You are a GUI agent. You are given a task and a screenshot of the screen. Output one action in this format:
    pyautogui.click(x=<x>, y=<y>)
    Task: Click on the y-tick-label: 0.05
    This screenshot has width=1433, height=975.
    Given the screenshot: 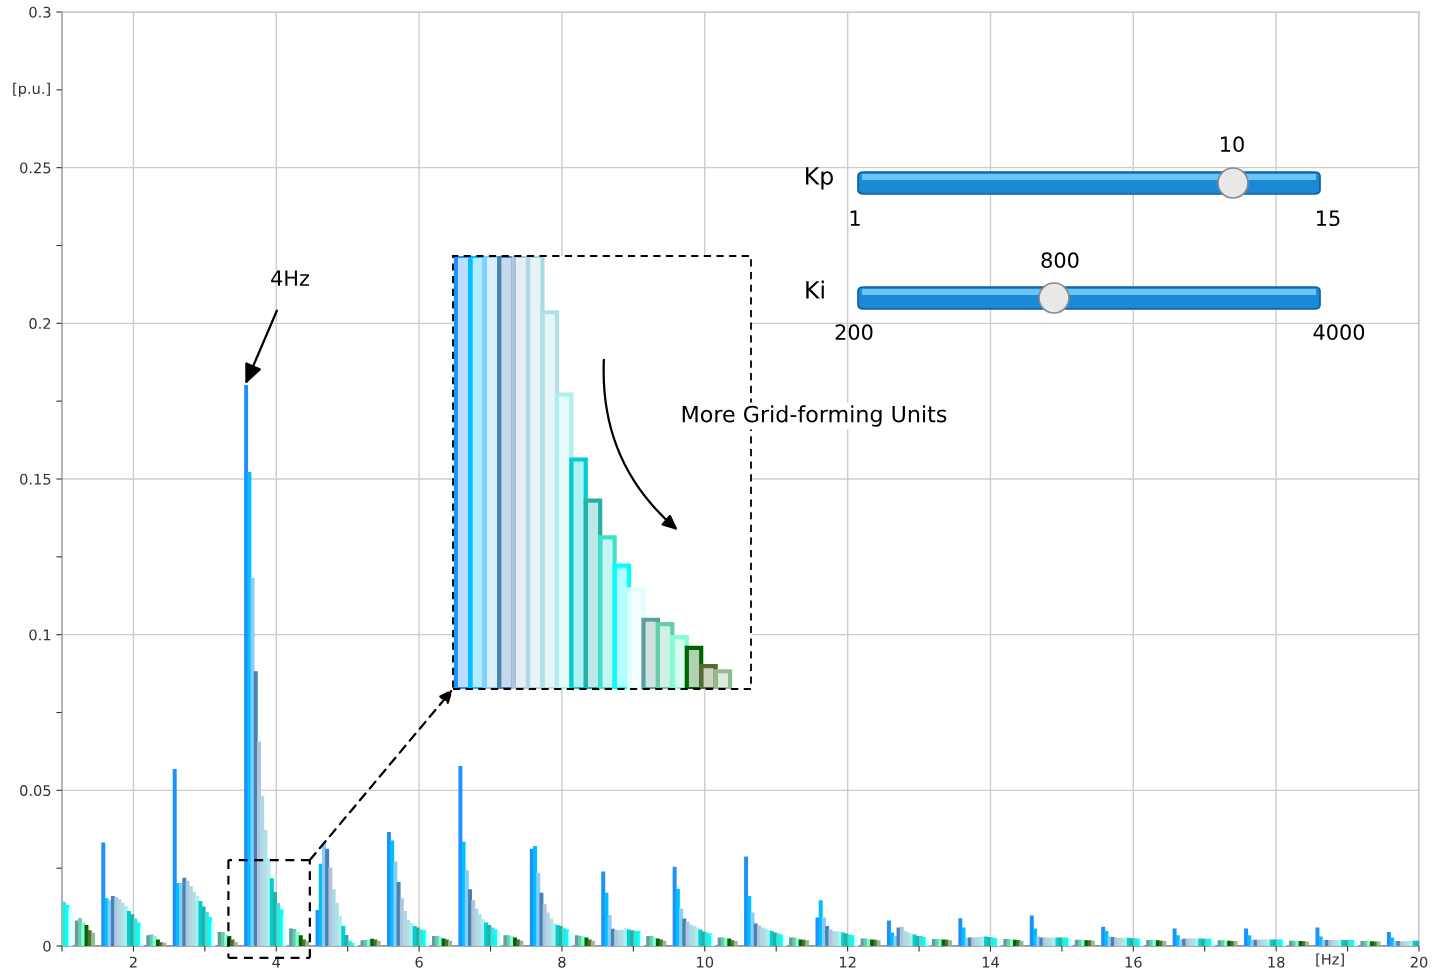 What is the action you would take?
    pyautogui.click(x=35, y=791)
    